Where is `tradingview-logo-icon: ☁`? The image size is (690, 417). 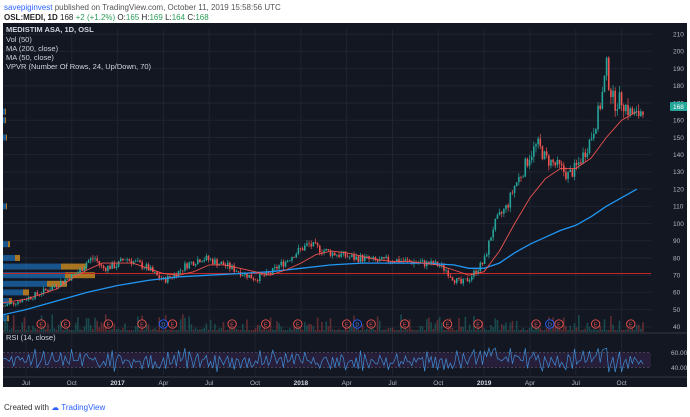
tradingview-logo-icon: ☁ is located at coordinates (55, 407).